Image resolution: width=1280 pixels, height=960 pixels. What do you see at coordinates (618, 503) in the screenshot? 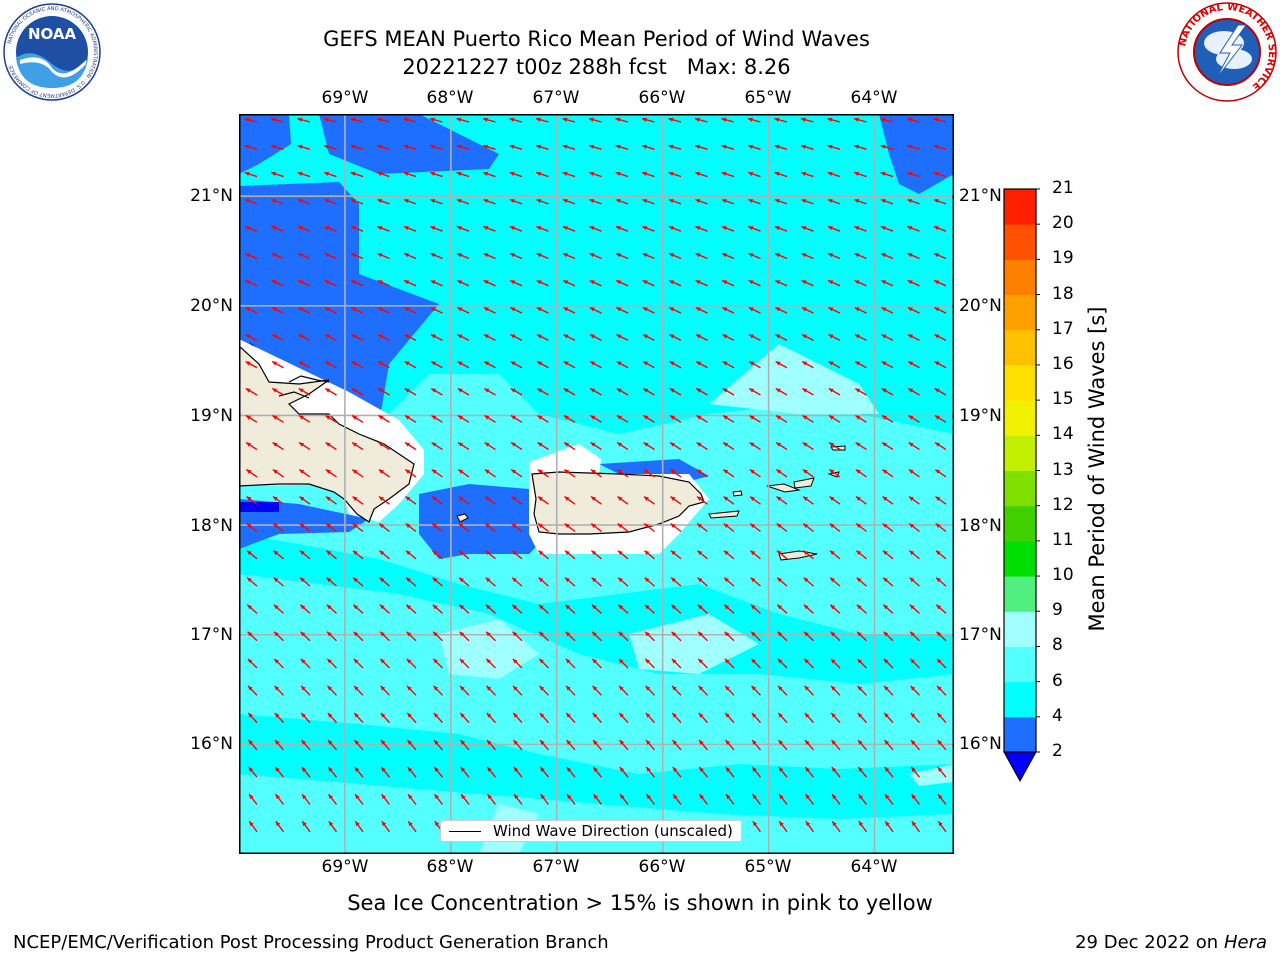
I see `land-puerto-rico` at bounding box center [618, 503].